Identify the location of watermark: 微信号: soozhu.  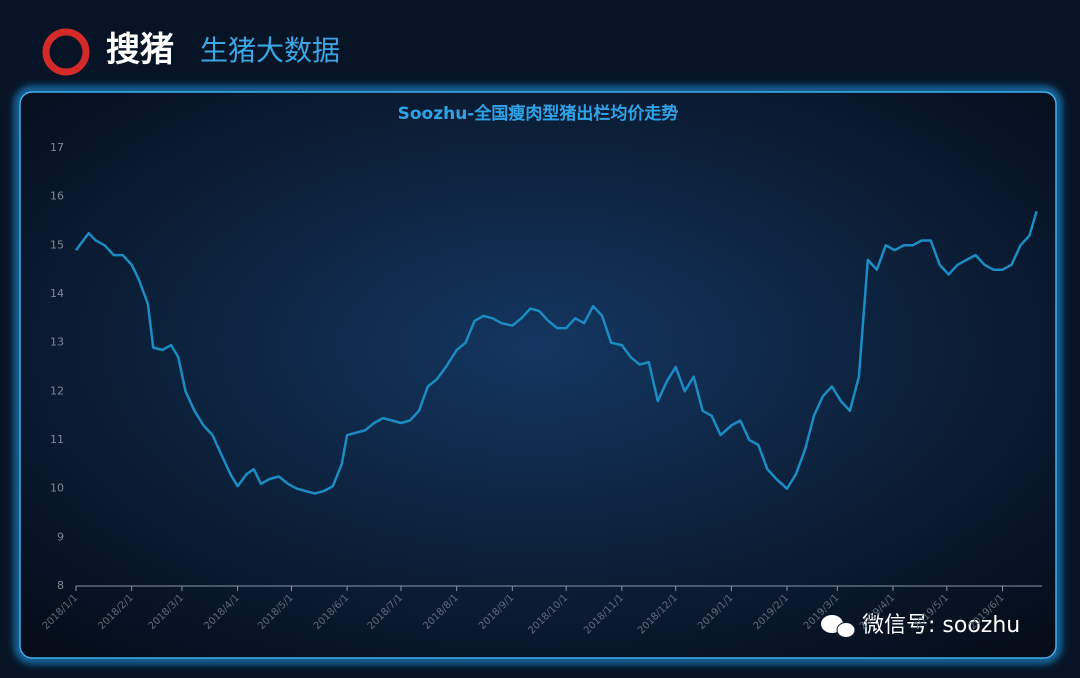
(941, 625).